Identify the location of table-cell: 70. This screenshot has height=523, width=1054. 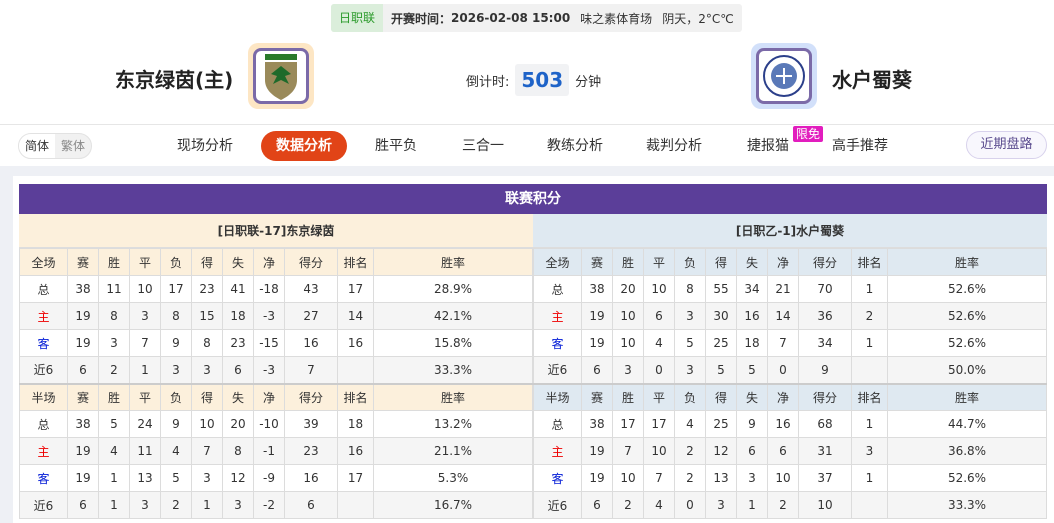
(825, 289).